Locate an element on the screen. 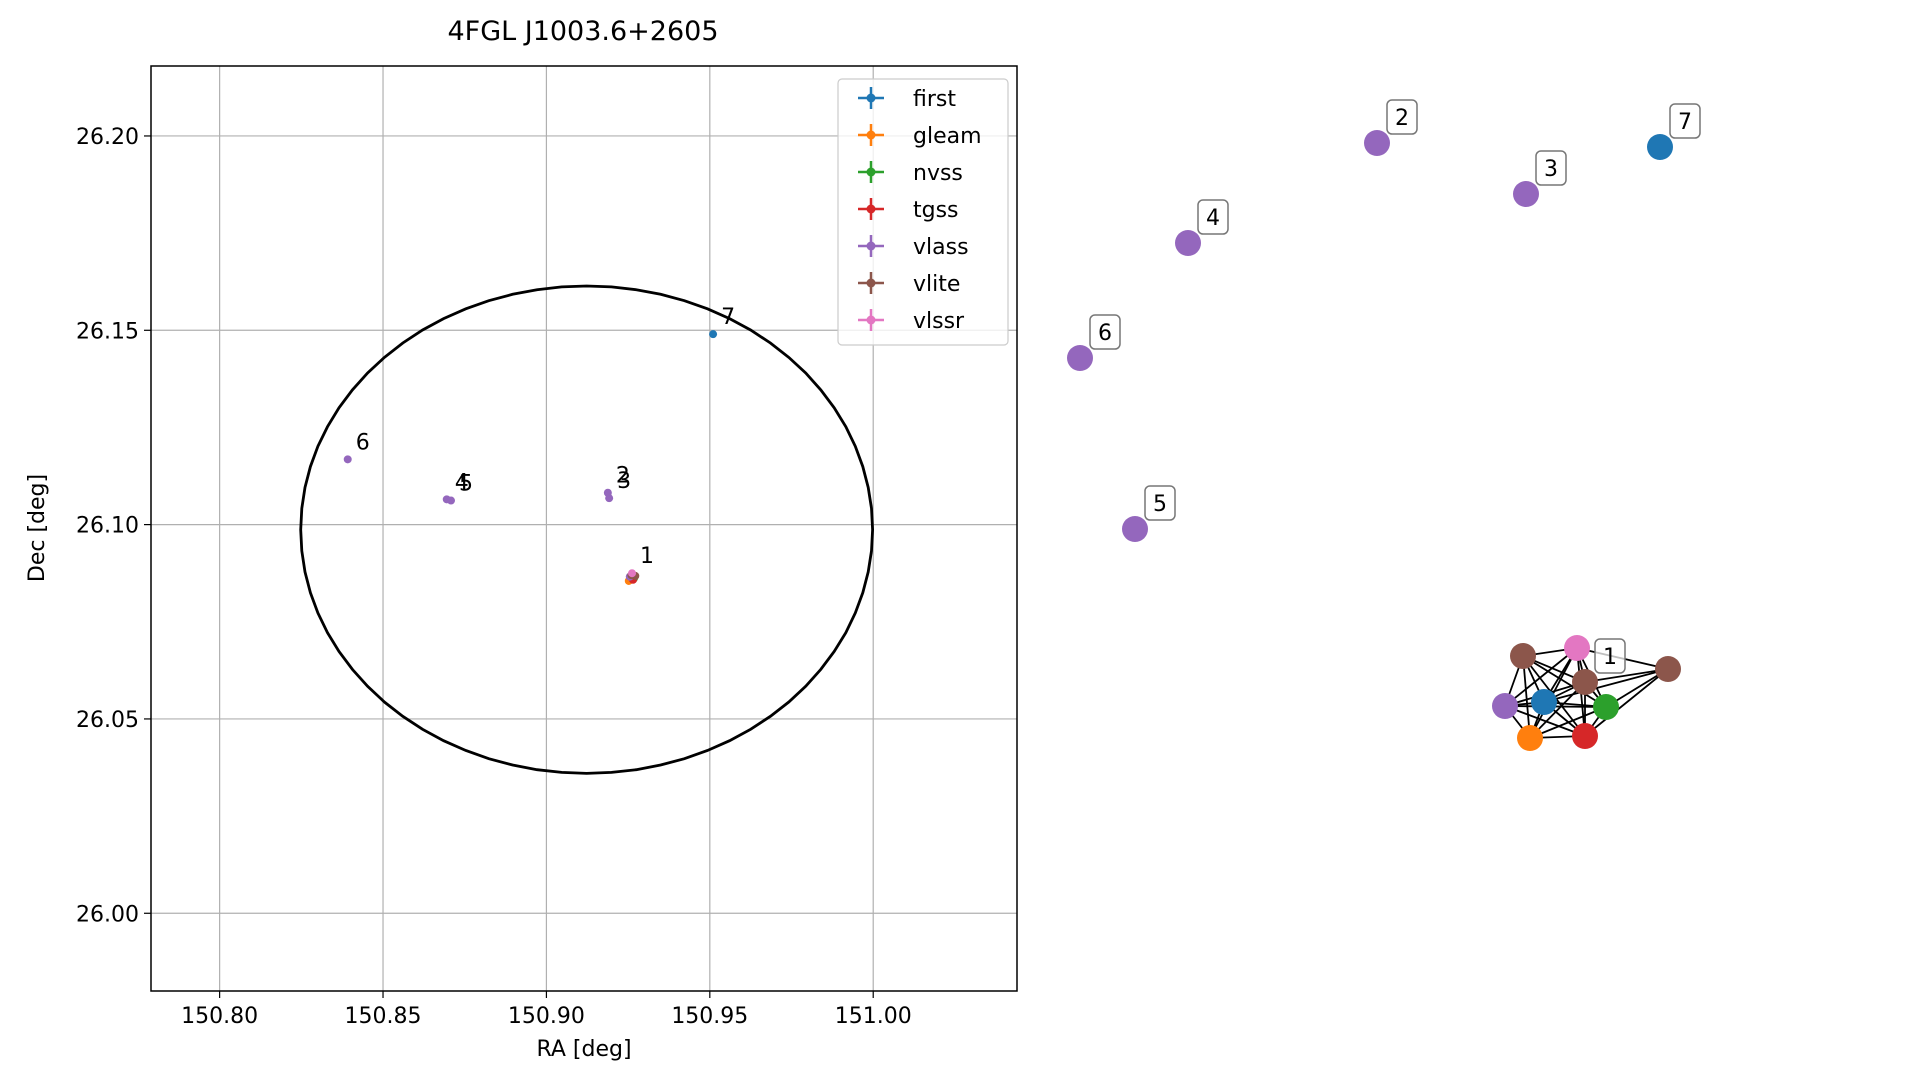 Image resolution: width=1919 pixels, height=1080 pixels. legend-entry-nvss: nvss is located at coordinates (910, 173).